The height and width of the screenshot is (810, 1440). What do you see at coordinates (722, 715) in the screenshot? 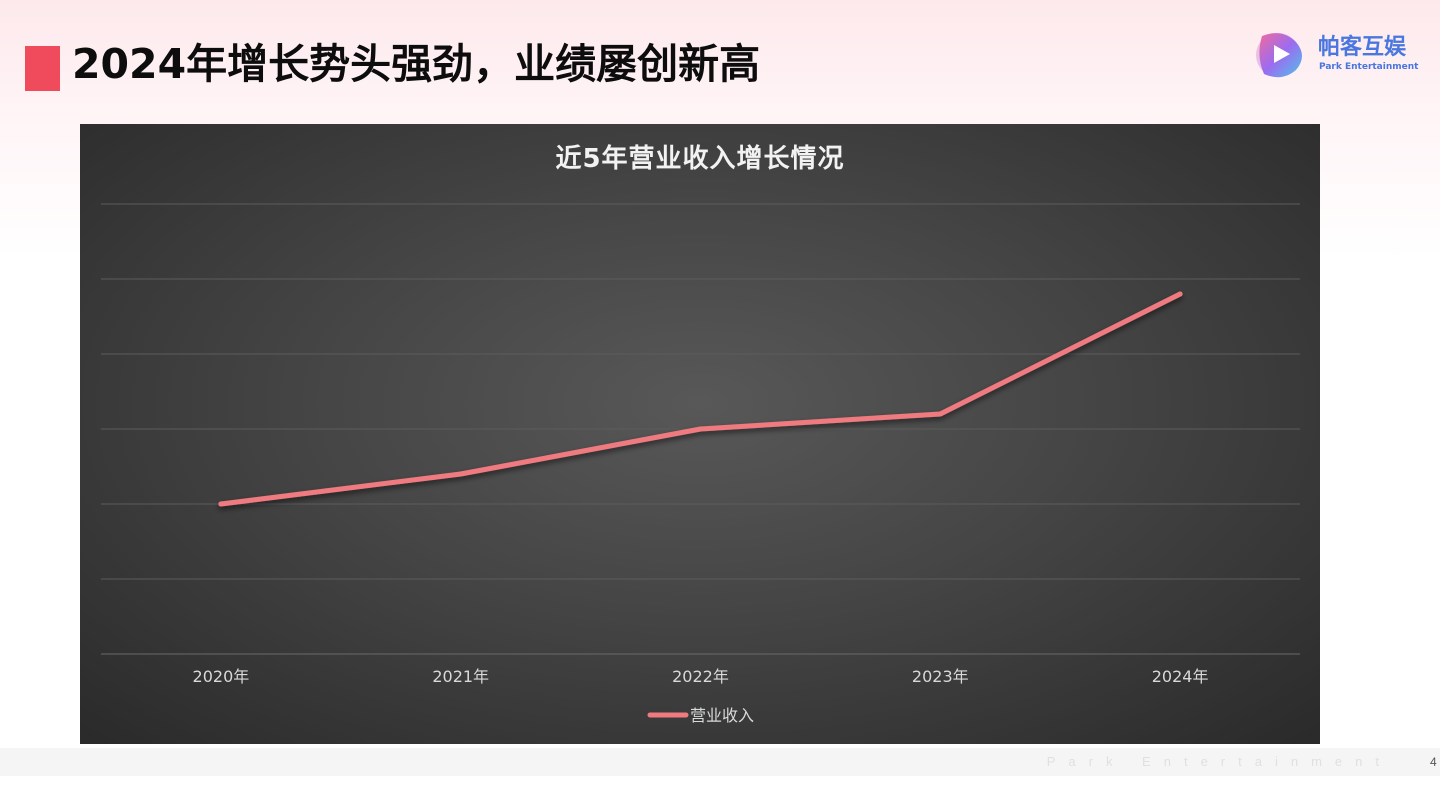
I see `legend-label: 营业收入` at bounding box center [722, 715].